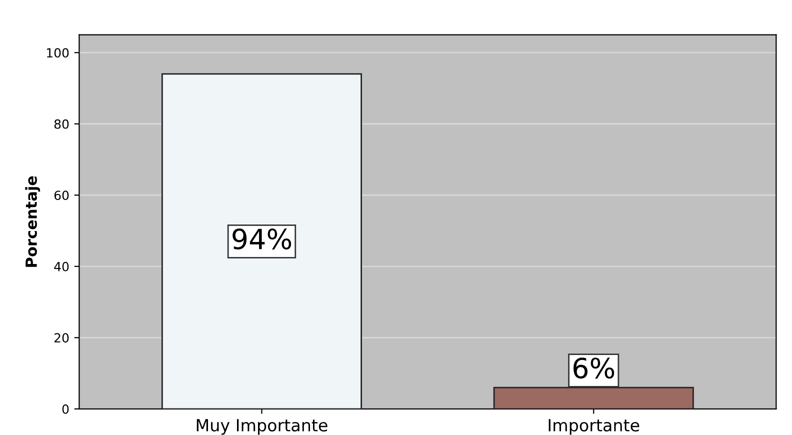 The height and width of the screenshot is (435, 792). Describe the element at coordinates (61, 195) in the screenshot. I see `y-tick-label: 60` at that location.